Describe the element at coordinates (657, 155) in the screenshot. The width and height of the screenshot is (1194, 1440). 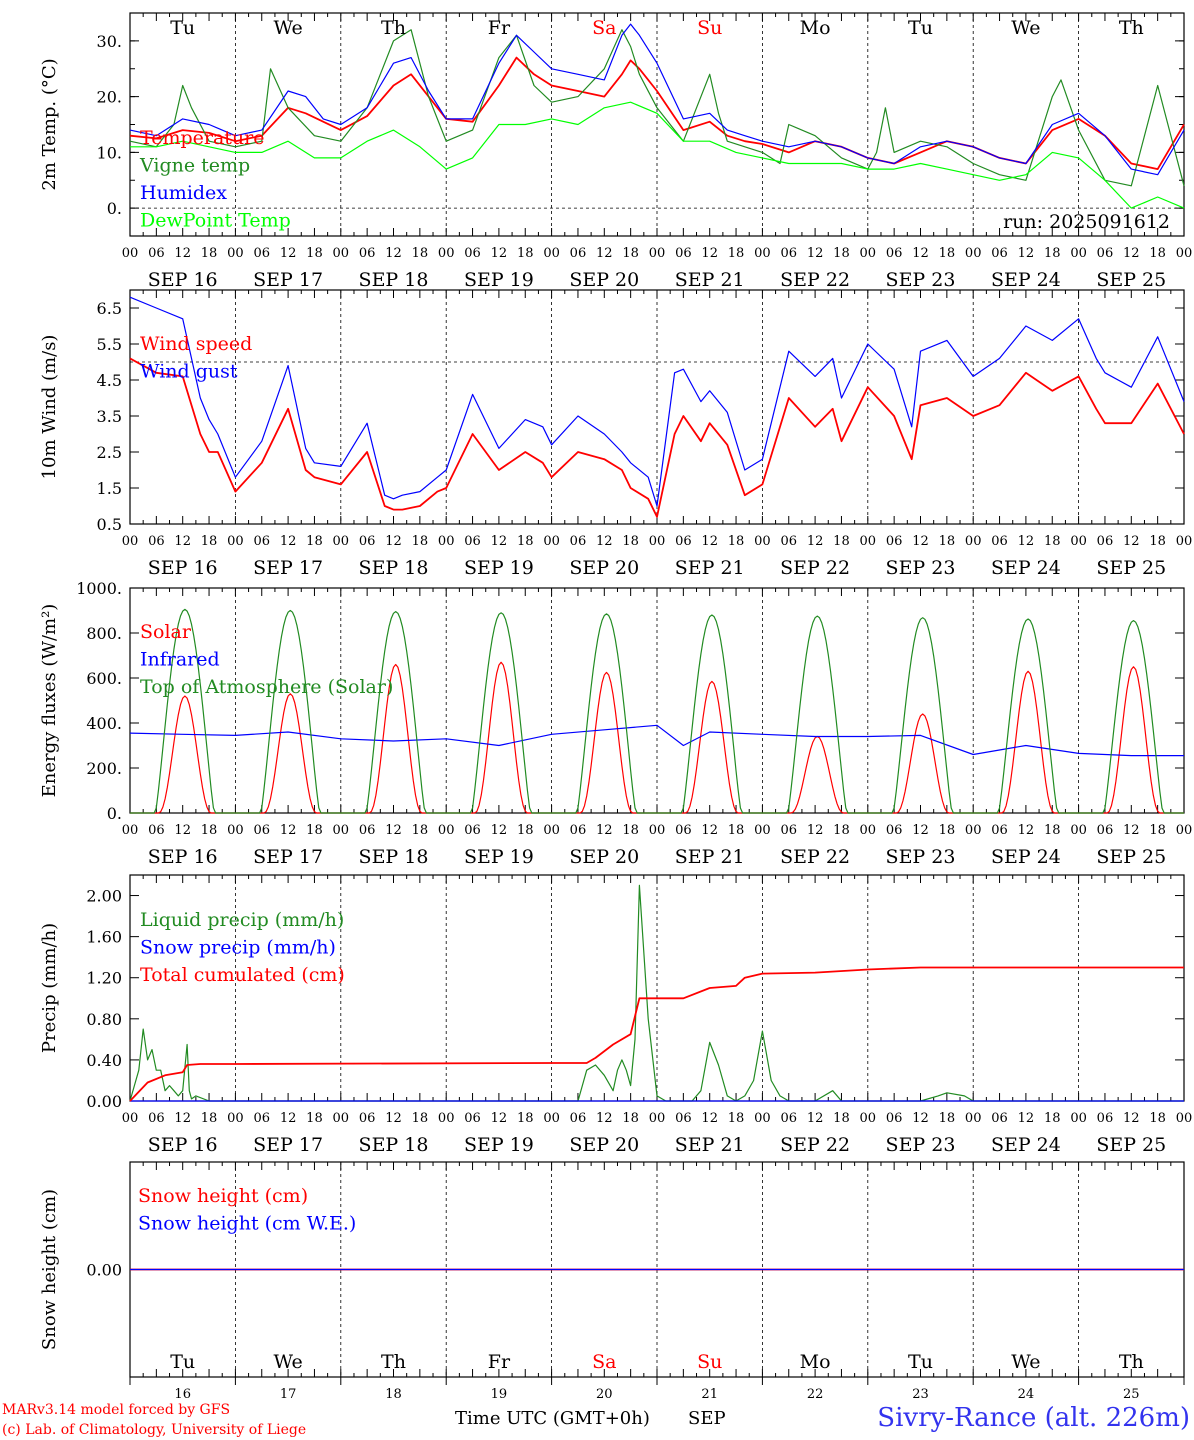
I see `series-line-dewpoint-temp` at that location.